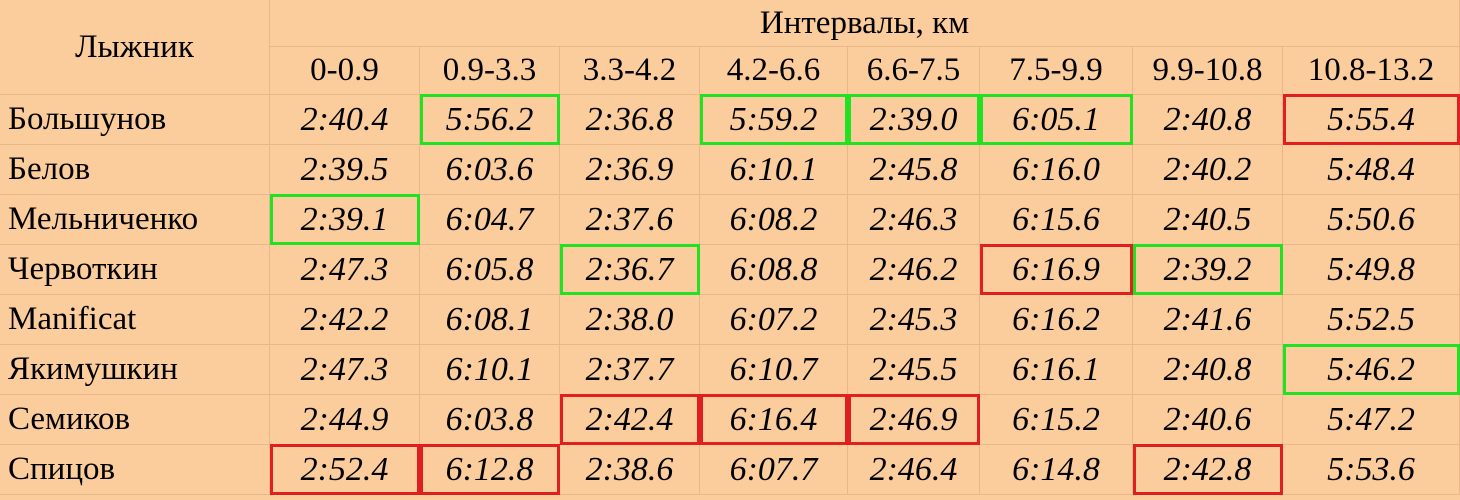 The height and width of the screenshot is (500, 1460). I want to click on time-cell: 2:38.0, so click(630, 320).